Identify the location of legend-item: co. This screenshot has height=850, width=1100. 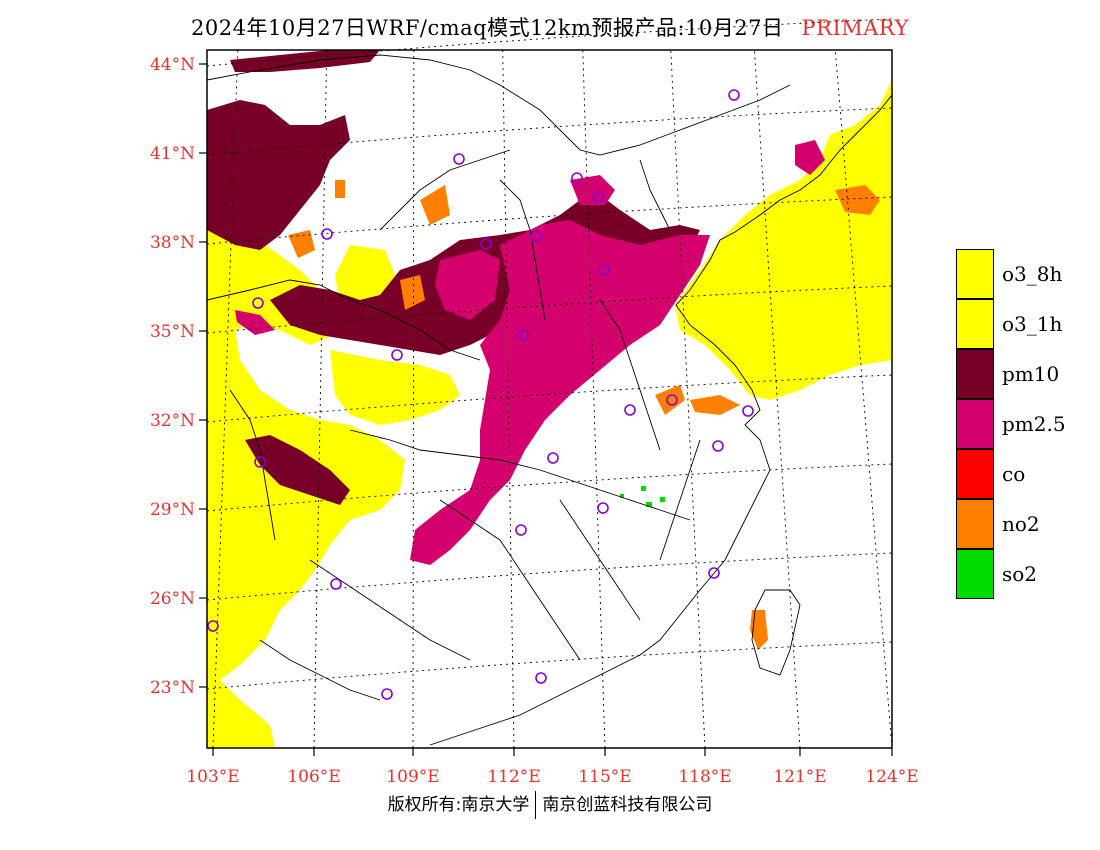
(1028, 474).